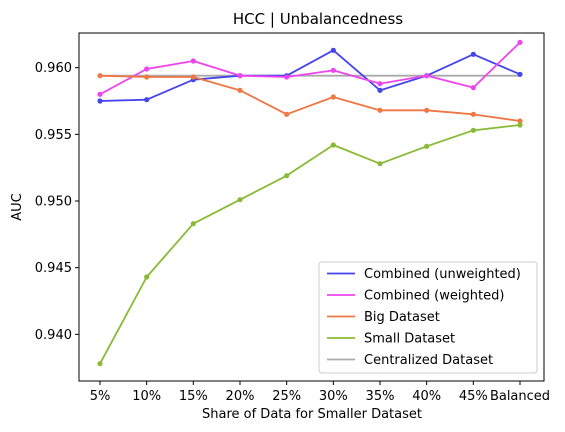 This screenshot has width=565, height=432. I want to click on legend-label: Small Dataset, so click(409, 339).